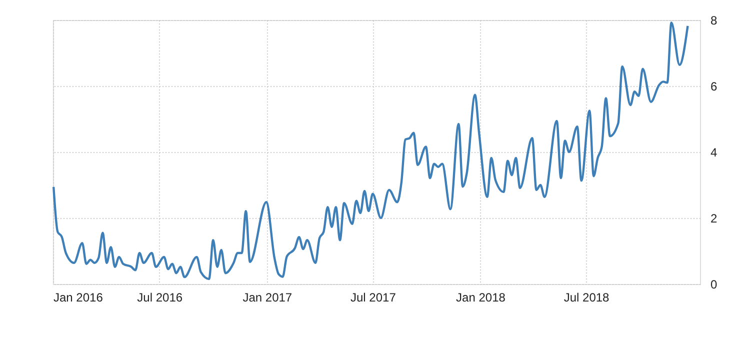  What do you see at coordinates (267, 297) in the screenshot?
I see `x-tick-label: Jan 2017` at bounding box center [267, 297].